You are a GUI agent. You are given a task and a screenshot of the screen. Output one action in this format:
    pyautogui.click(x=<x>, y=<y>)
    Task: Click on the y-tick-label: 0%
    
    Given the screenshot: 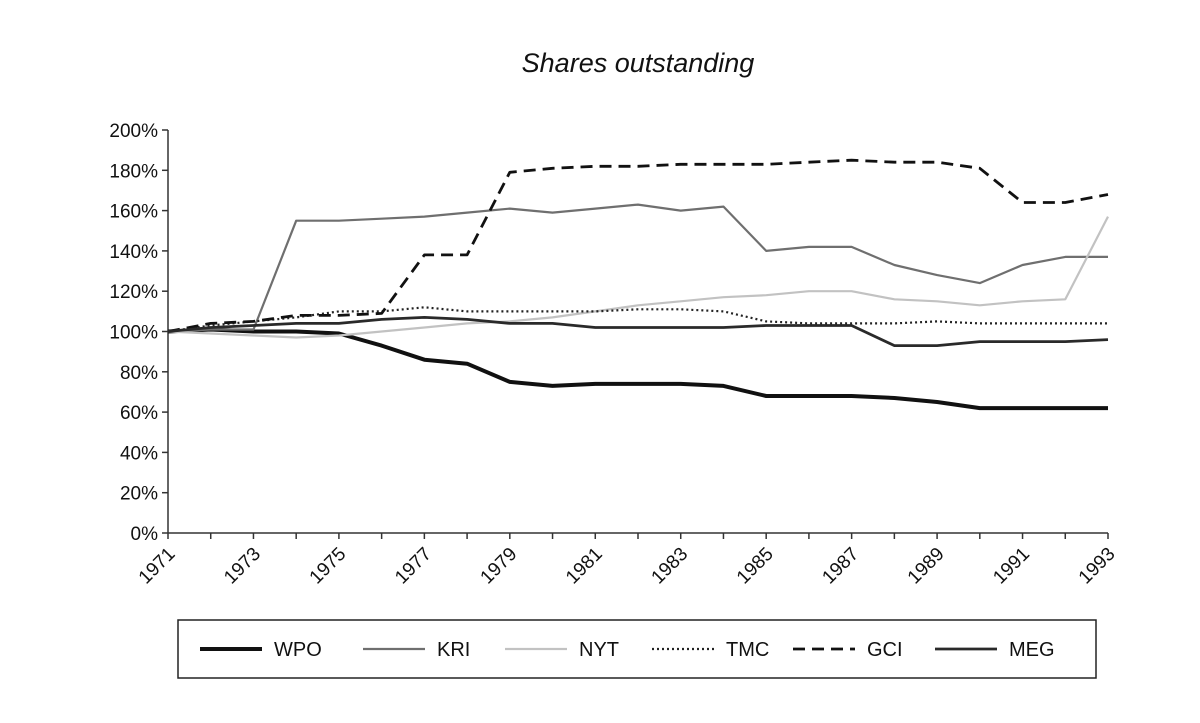 What is the action you would take?
    pyautogui.click(x=145, y=534)
    